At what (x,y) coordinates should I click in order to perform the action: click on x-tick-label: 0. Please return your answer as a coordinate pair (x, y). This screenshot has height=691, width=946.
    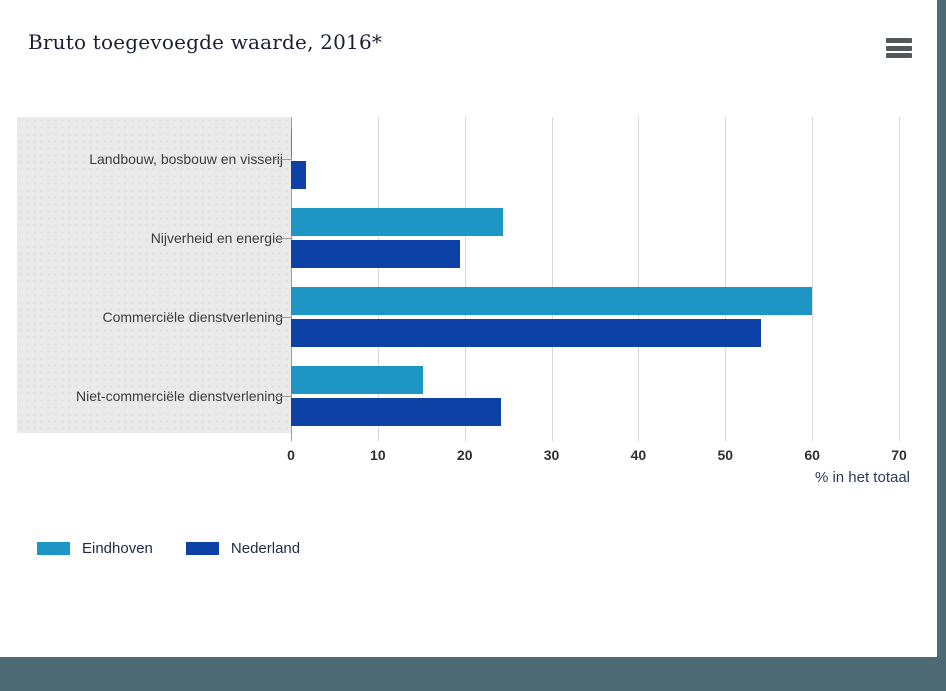
    Looking at the image, I should click on (291, 455).